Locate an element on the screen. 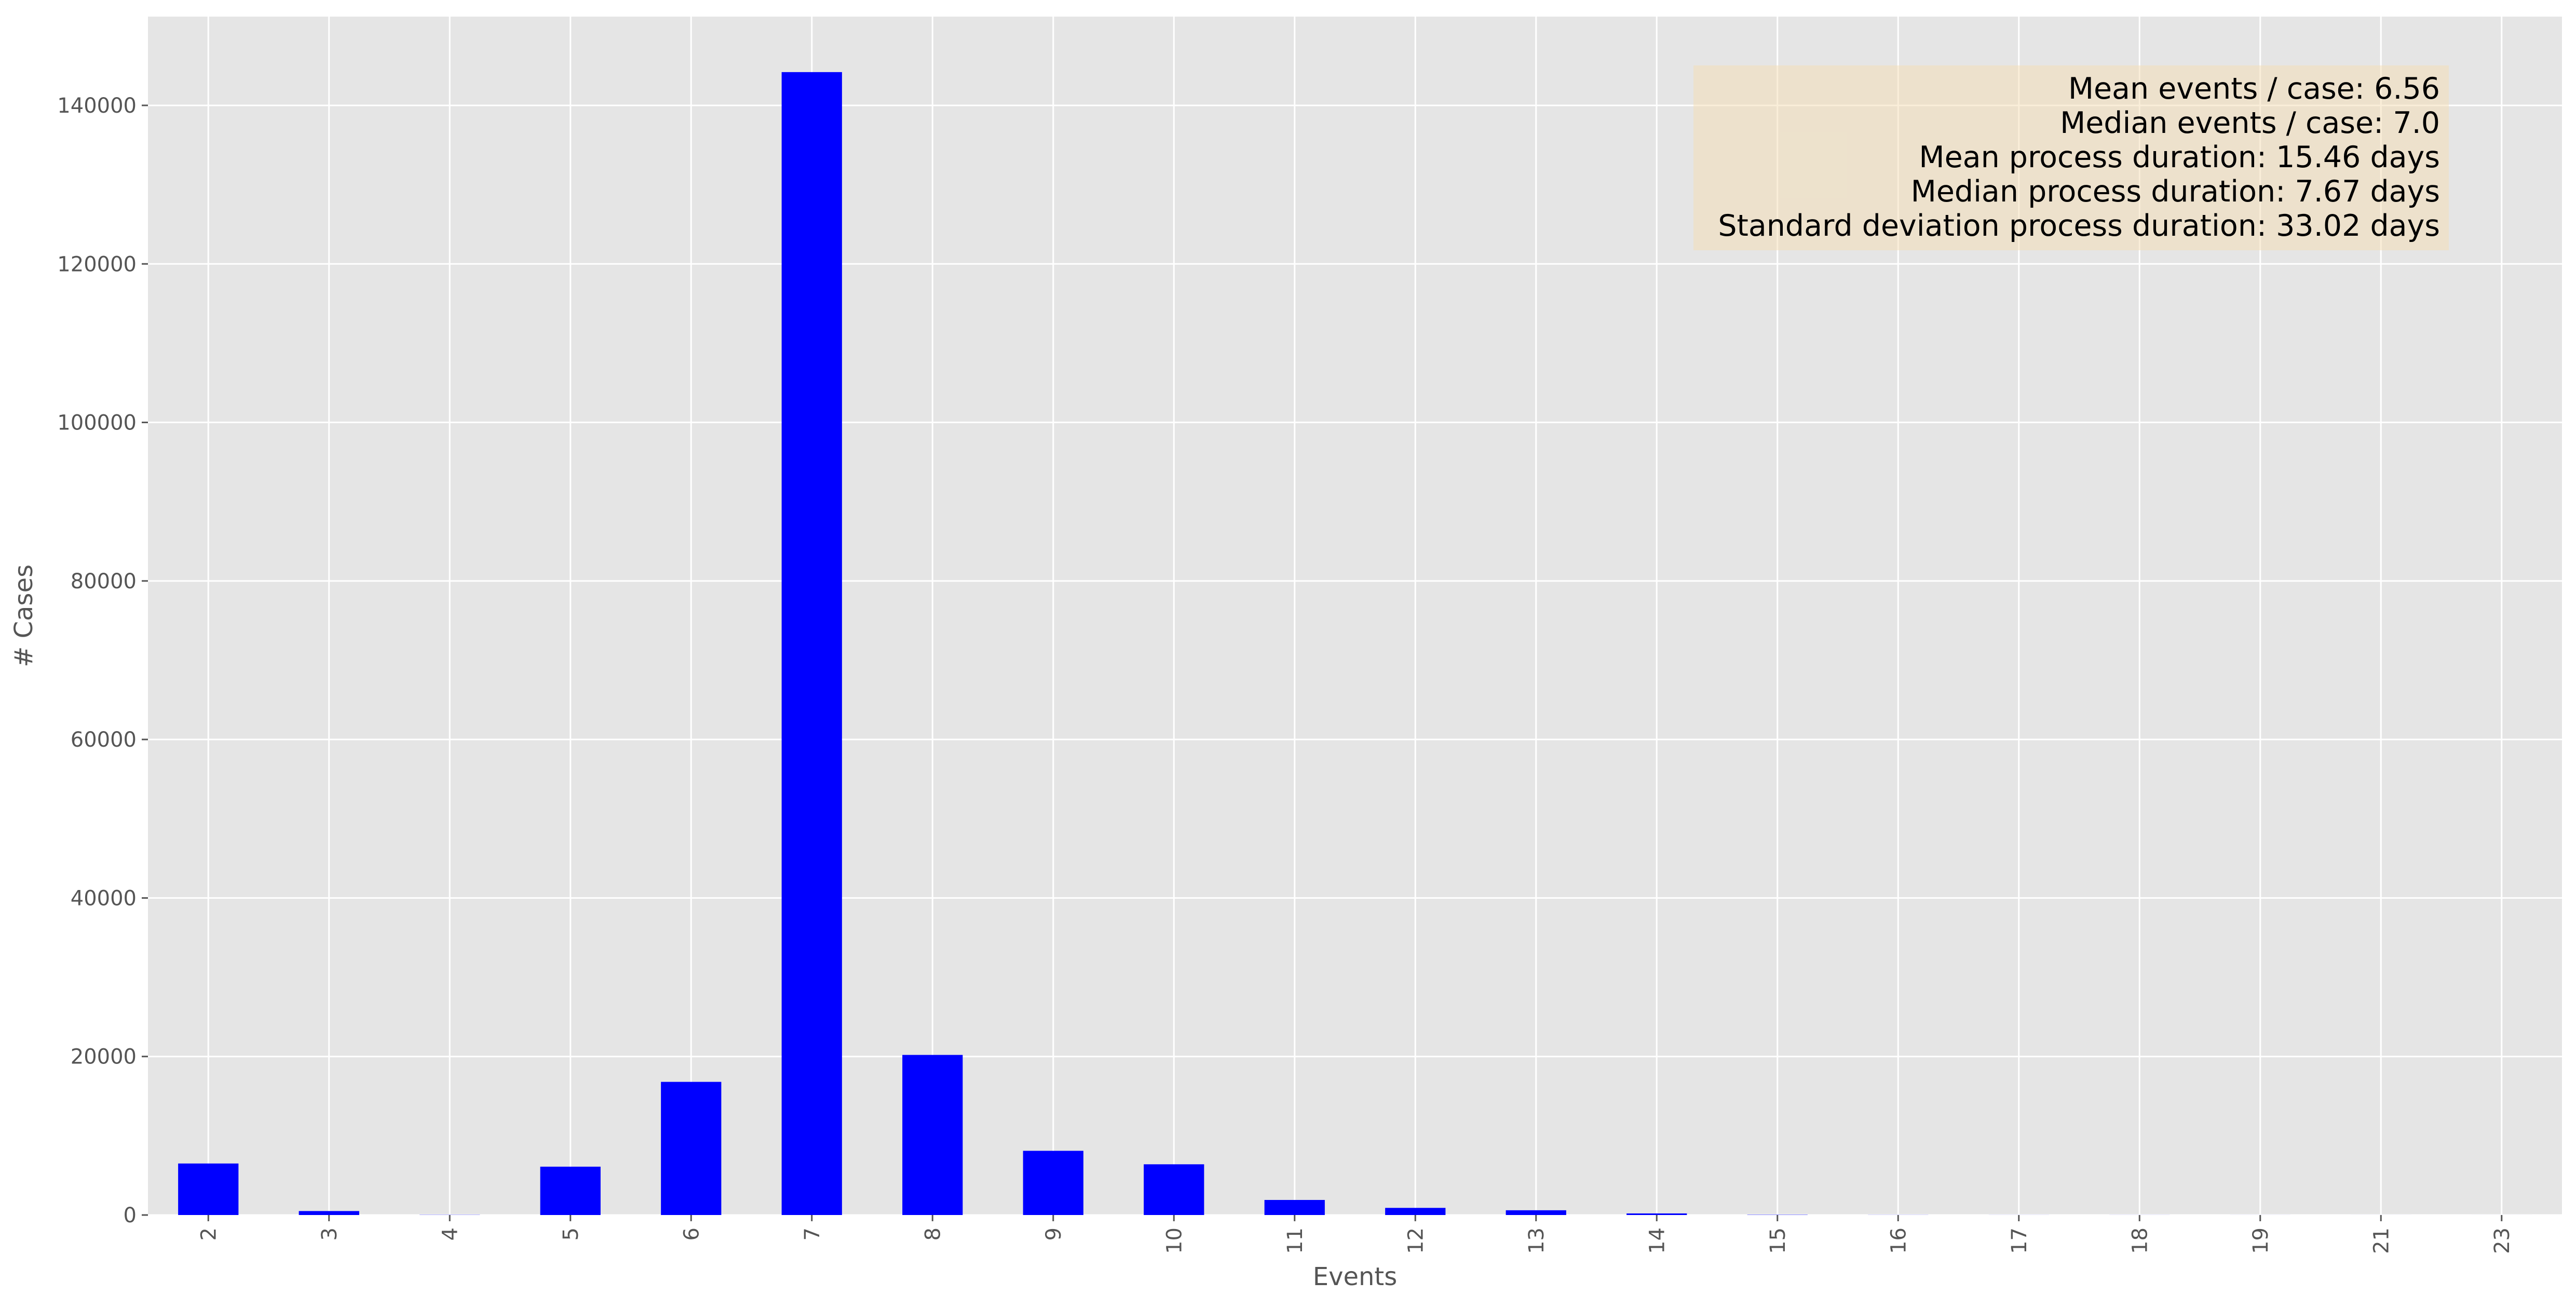 The height and width of the screenshot is (1309, 2576). stats-line-mean-duration: Mean process duration: 15.46 days is located at coordinates (2179, 157).